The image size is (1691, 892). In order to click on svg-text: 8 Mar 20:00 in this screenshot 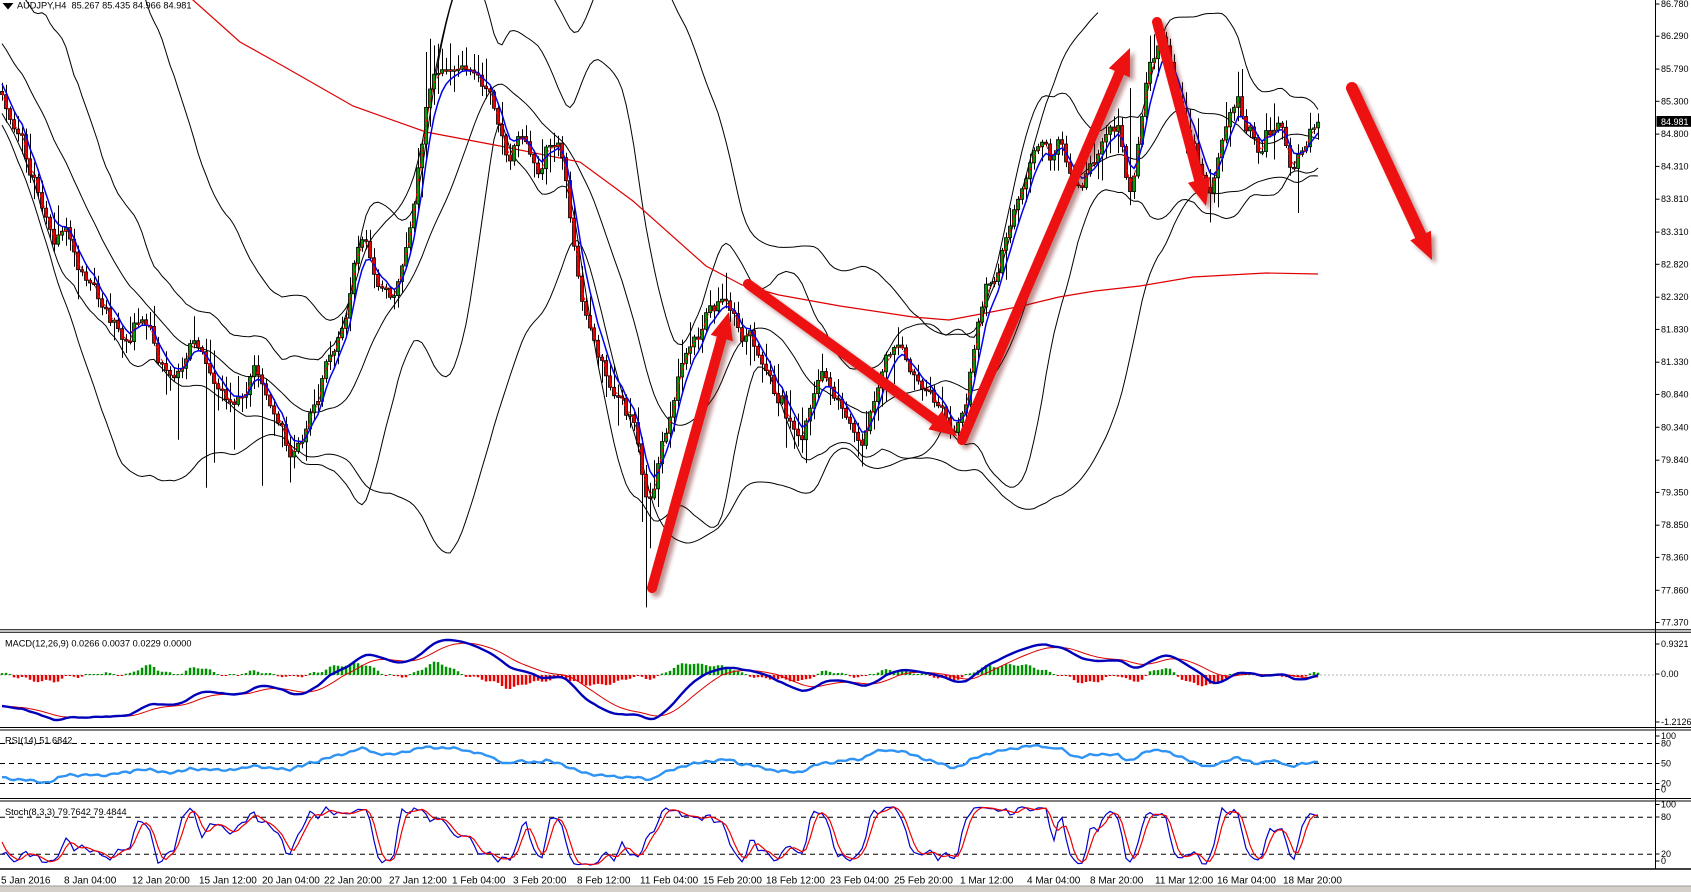, I will do `click(1117, 881)`.